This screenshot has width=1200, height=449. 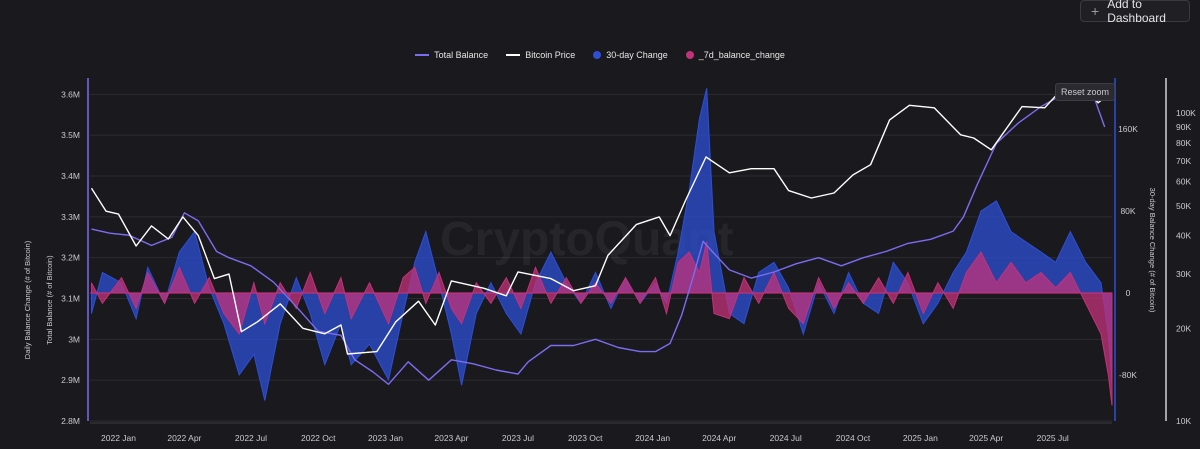 I want to click on legend-item-7d-balance-change: _7d_balance_change, so click(x=735, y=55).